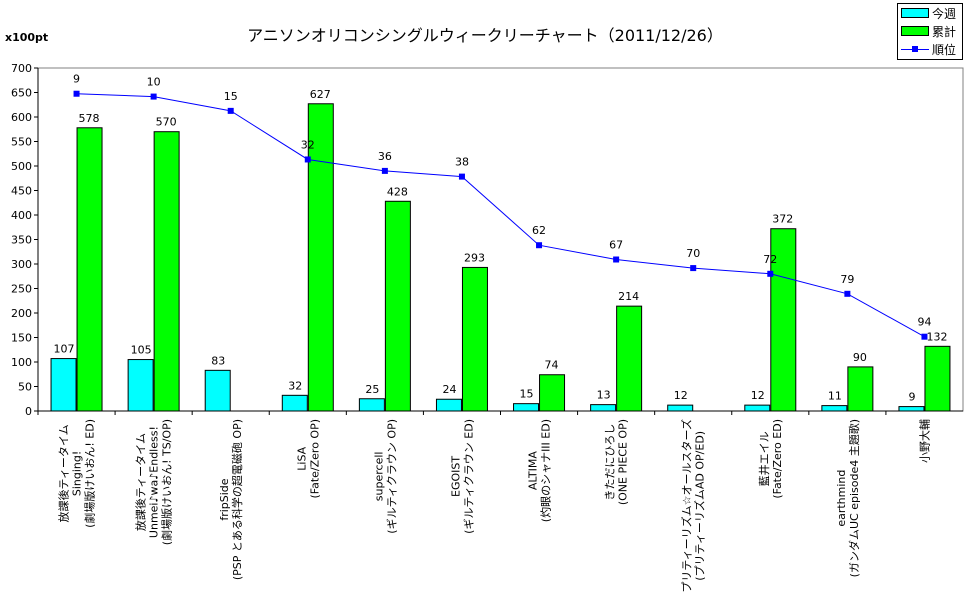 This screenshot has width=970, height=604. Describe the element at coordinates (468, 476) in the screenshot. I see `x-category-label-line: (ギルティクラウン ED)` at that location.